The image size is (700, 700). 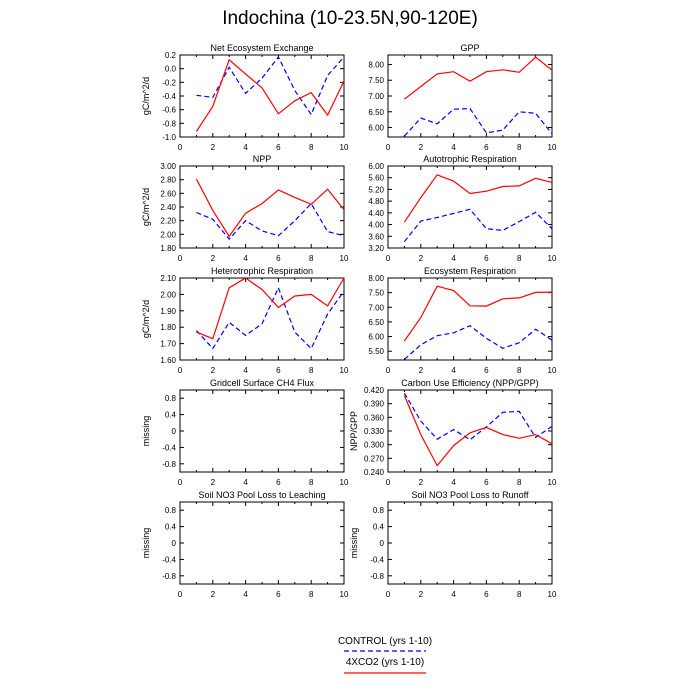 I want to click on legend-label-control: CONTROL (yrs 1-10), so click(x=385, y=641).